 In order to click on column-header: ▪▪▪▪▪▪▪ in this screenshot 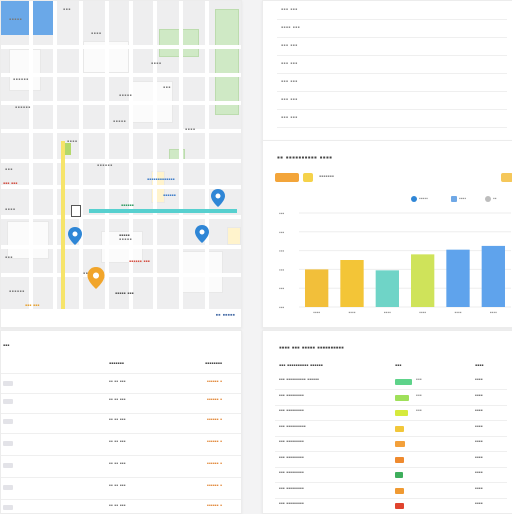, I will do `click(116, 364)`.